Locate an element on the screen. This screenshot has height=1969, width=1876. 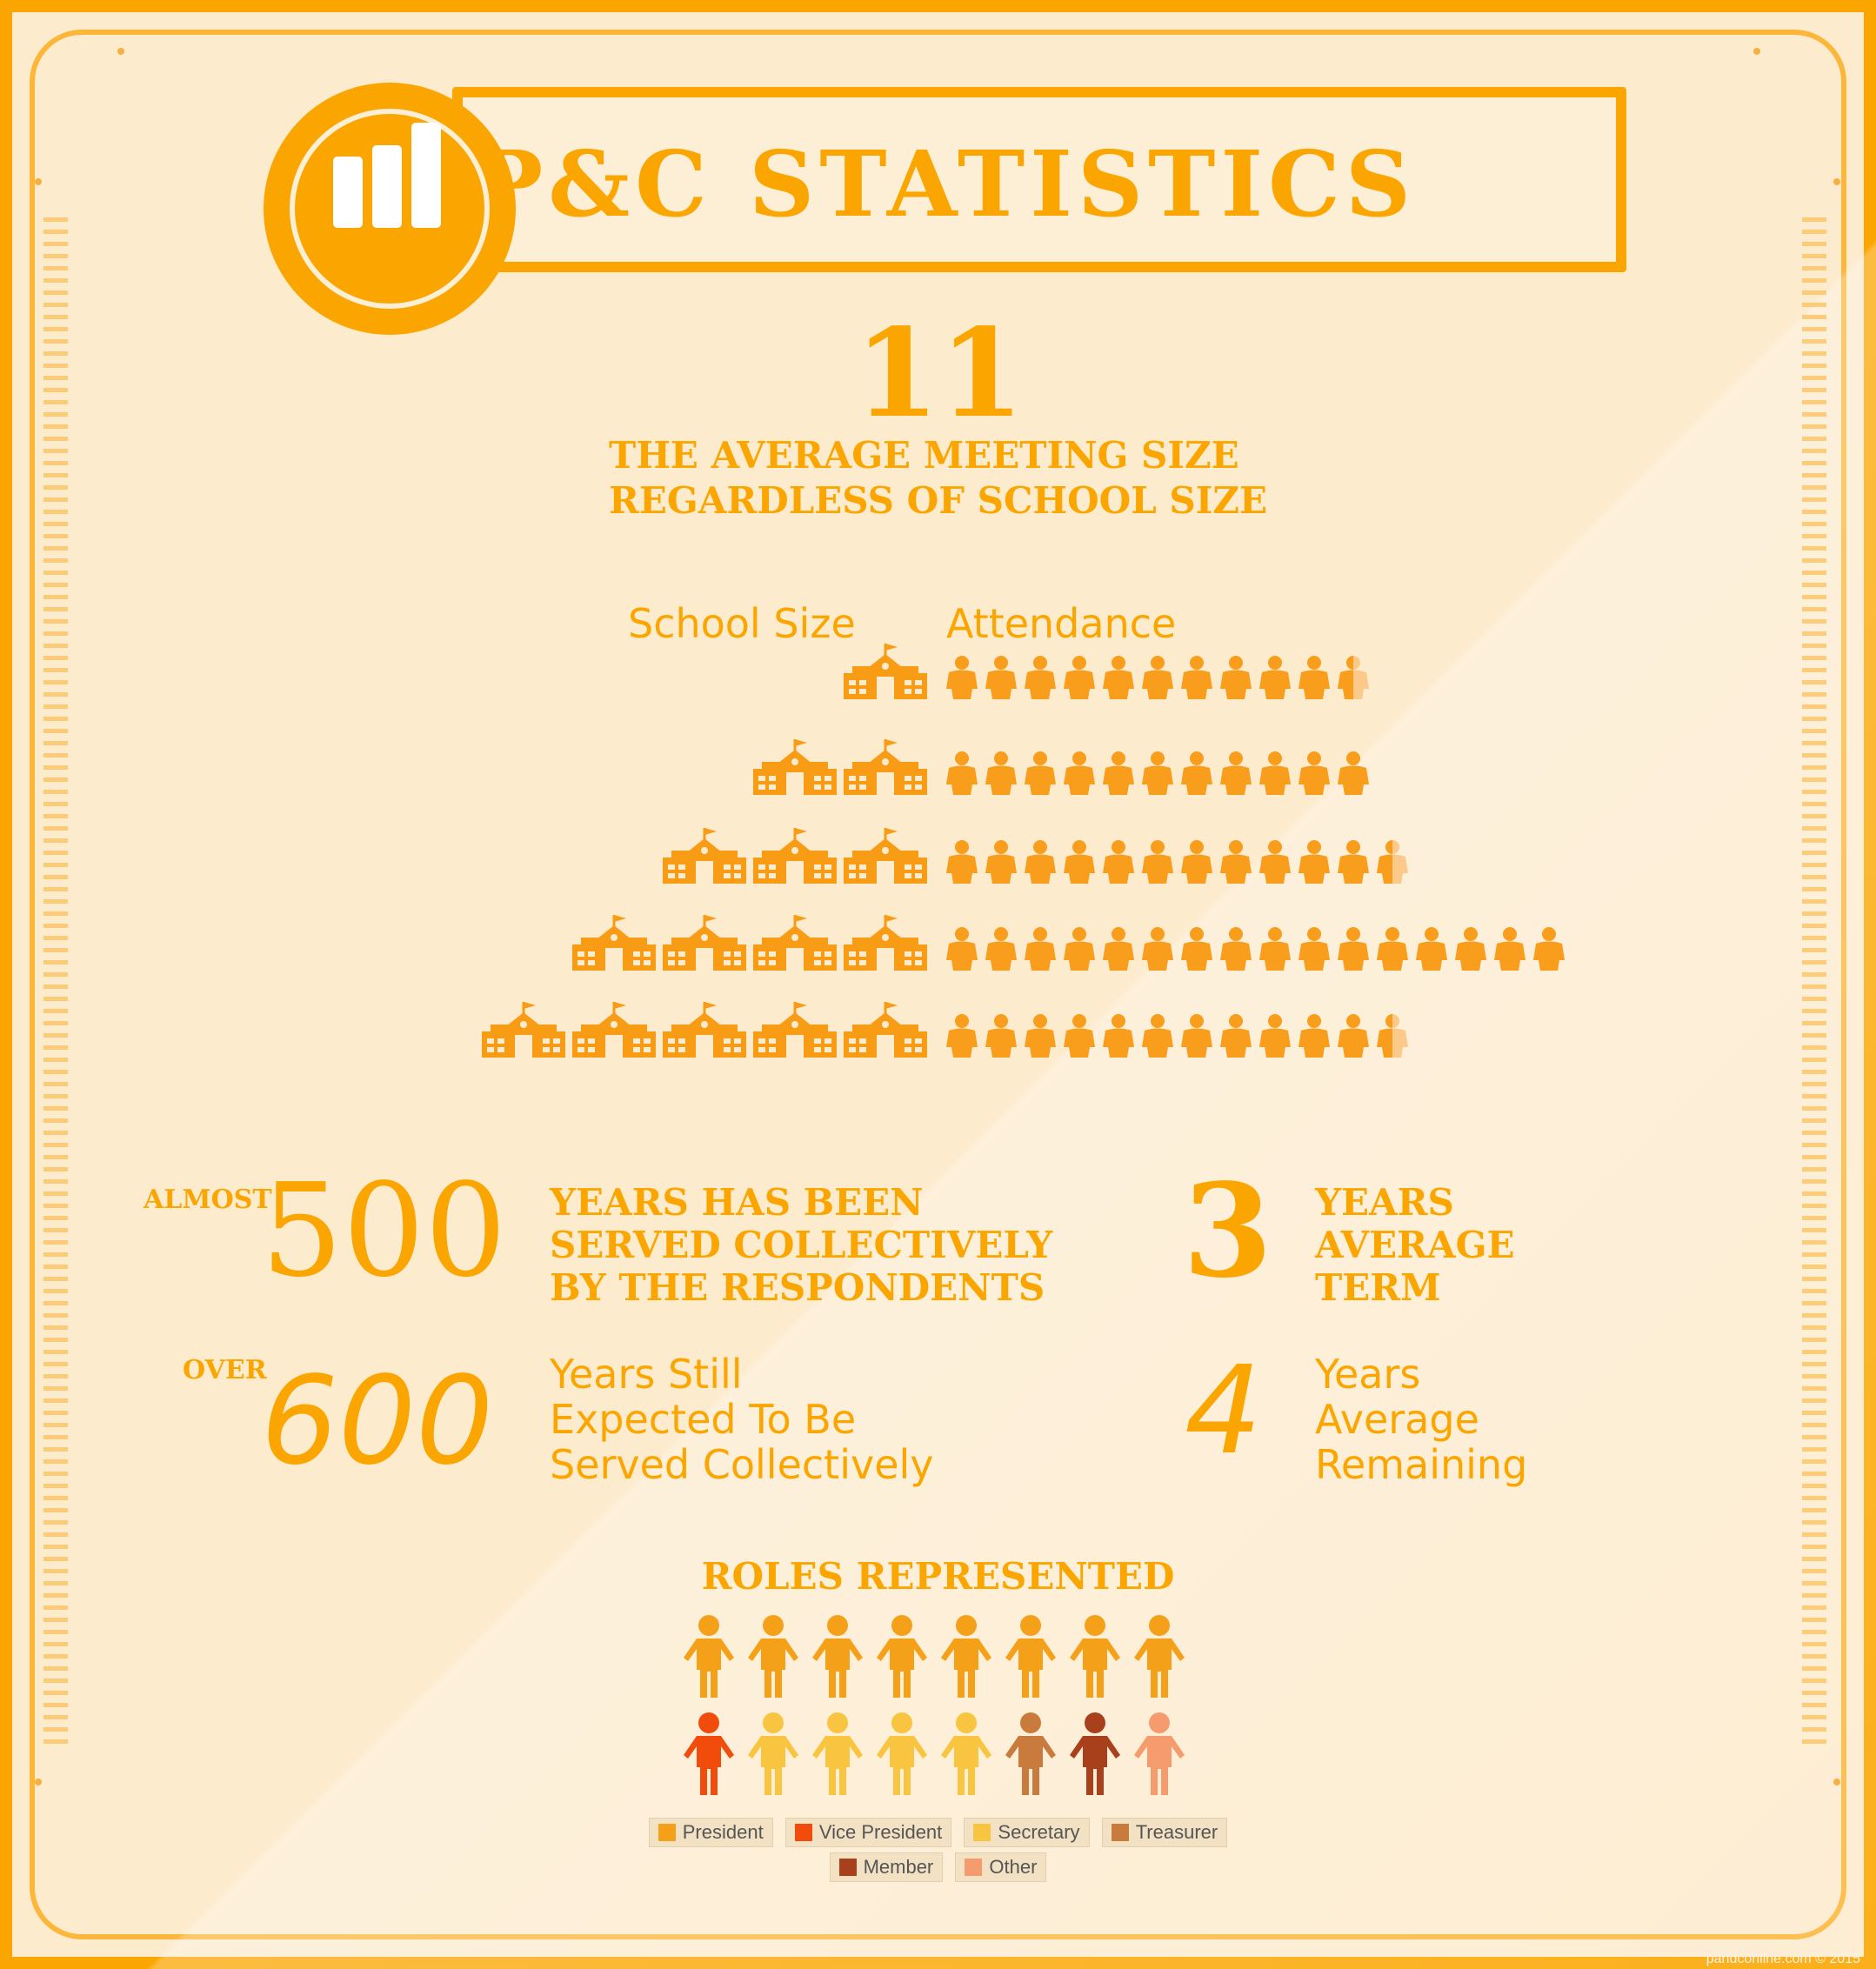
legend-label: Secretary is located at coordinates (1039, 1832).